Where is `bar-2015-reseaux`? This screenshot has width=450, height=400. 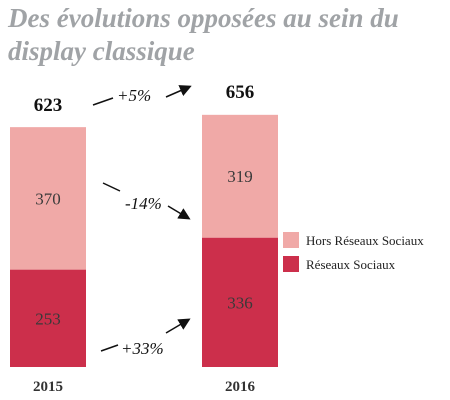
bar-2015-reseaux is located at coordinates (48, 318).